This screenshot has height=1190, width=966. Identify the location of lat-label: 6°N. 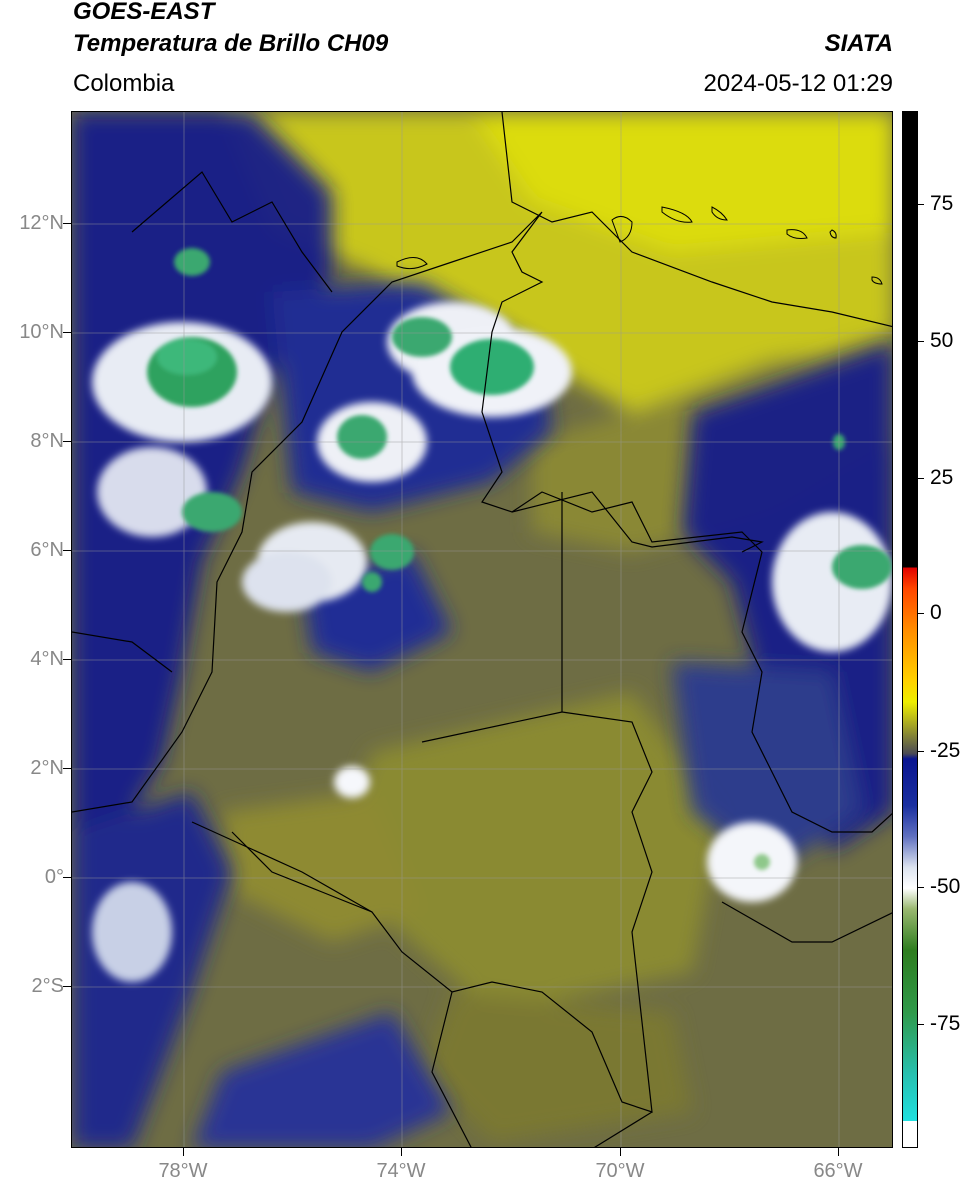
(47, 550).